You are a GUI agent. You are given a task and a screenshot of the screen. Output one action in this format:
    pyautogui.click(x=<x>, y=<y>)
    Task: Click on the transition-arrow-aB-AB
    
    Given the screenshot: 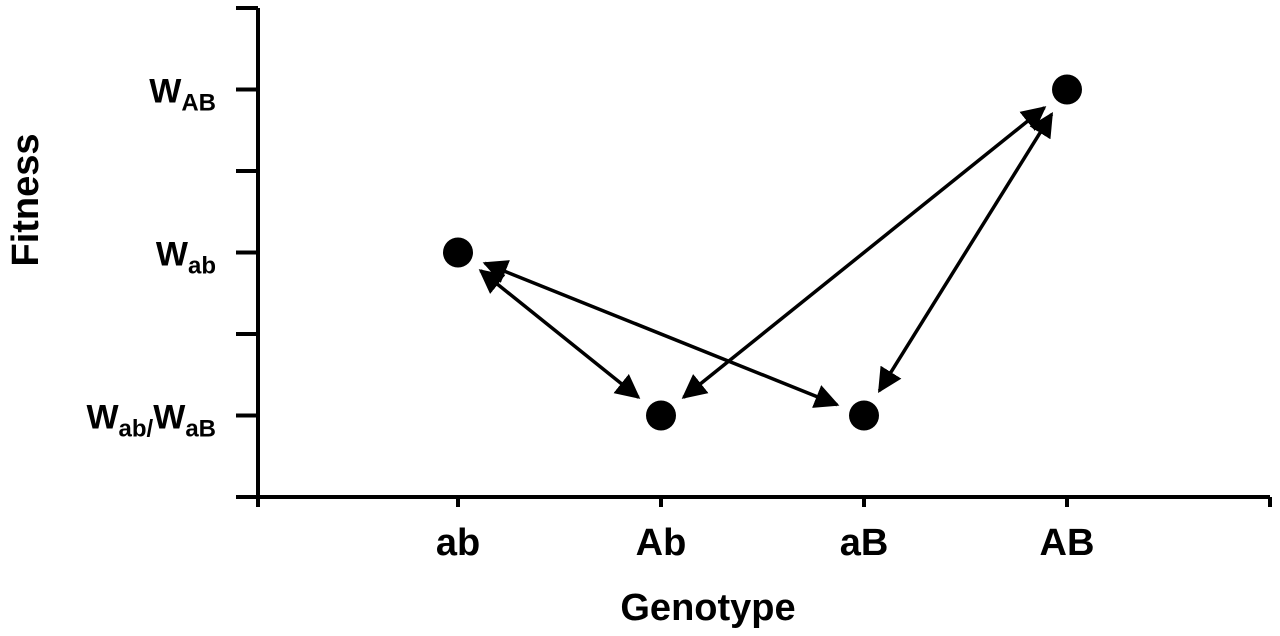 What is the action you would take?
    pyautogui.click(x=965, y=252)
    